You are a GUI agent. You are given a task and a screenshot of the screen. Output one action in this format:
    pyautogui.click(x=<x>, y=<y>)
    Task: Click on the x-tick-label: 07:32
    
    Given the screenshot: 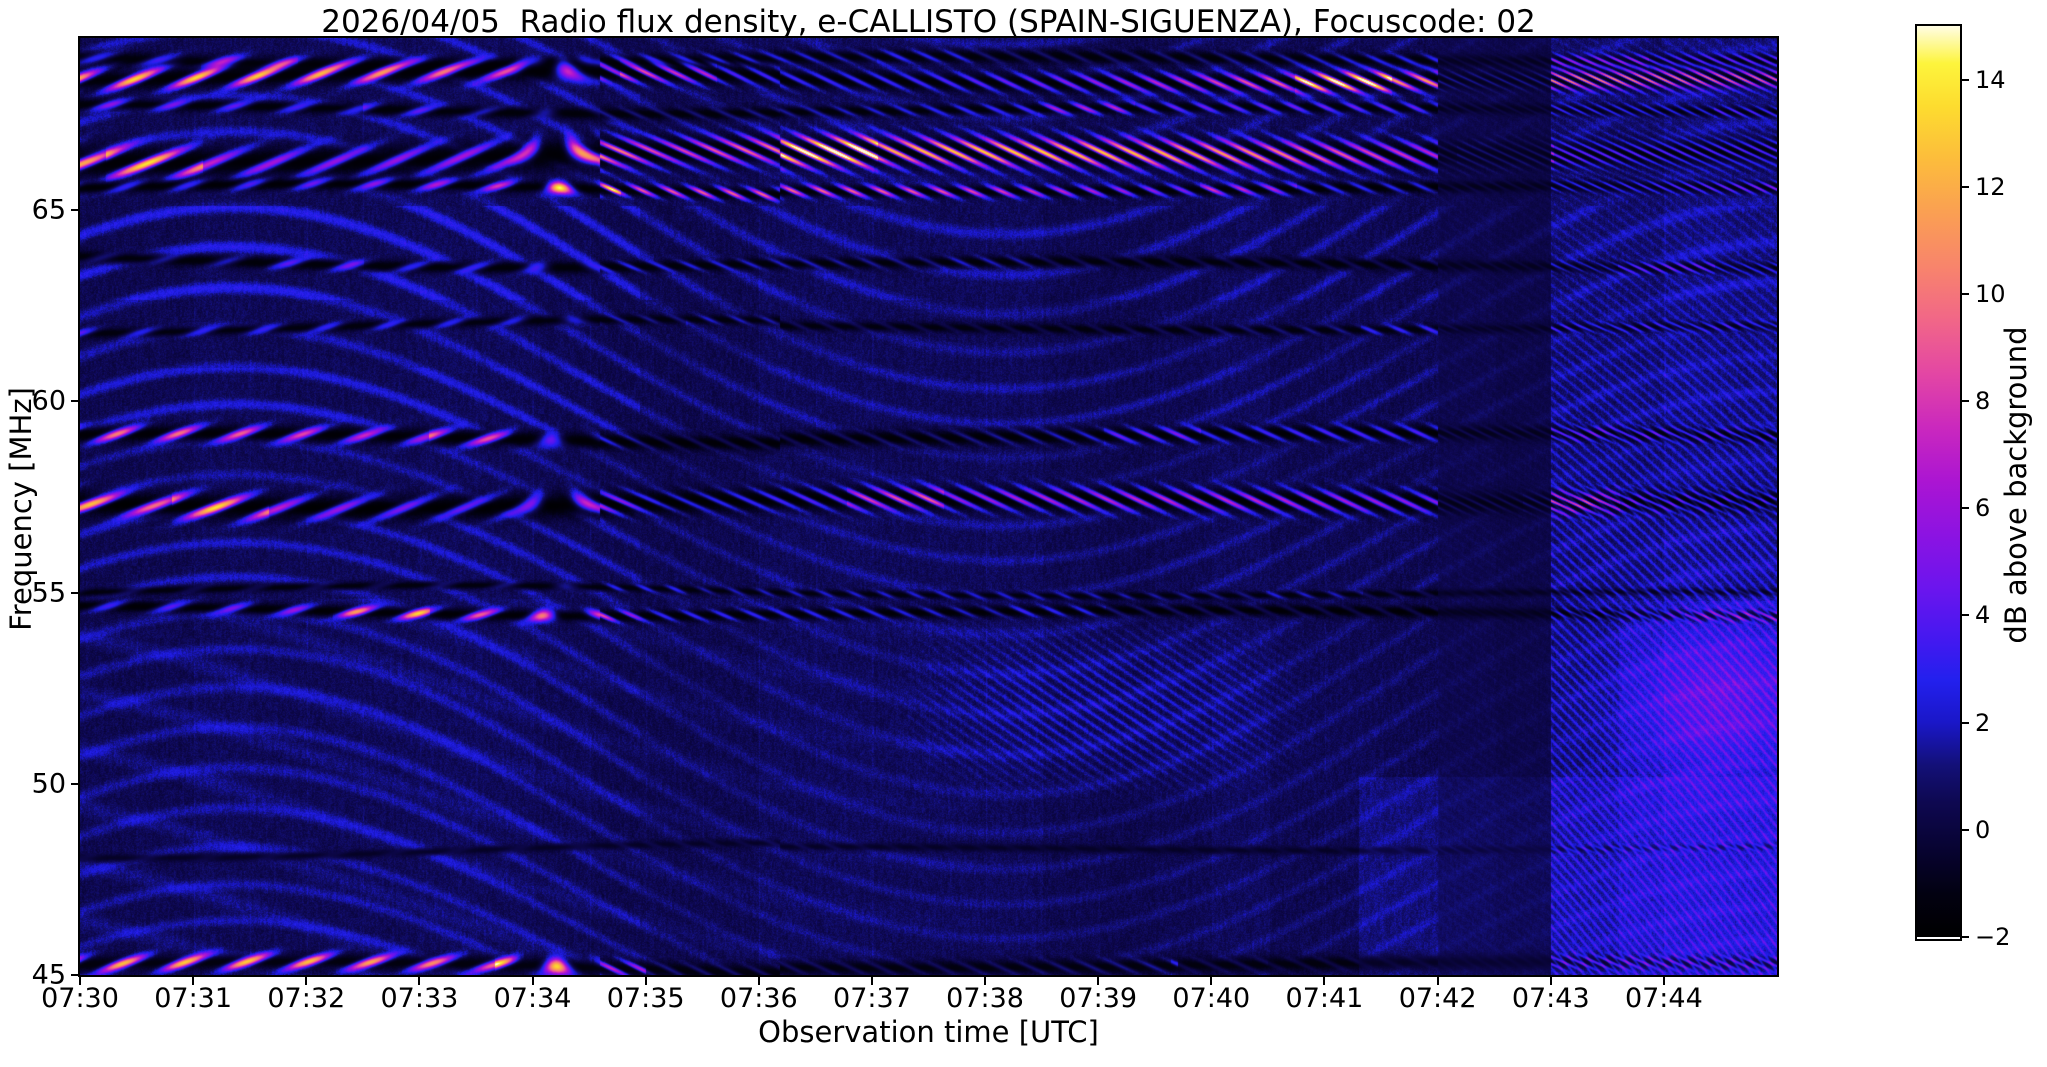 What is the action you would take?
    pyautogui.click(x=306, y=998)
    